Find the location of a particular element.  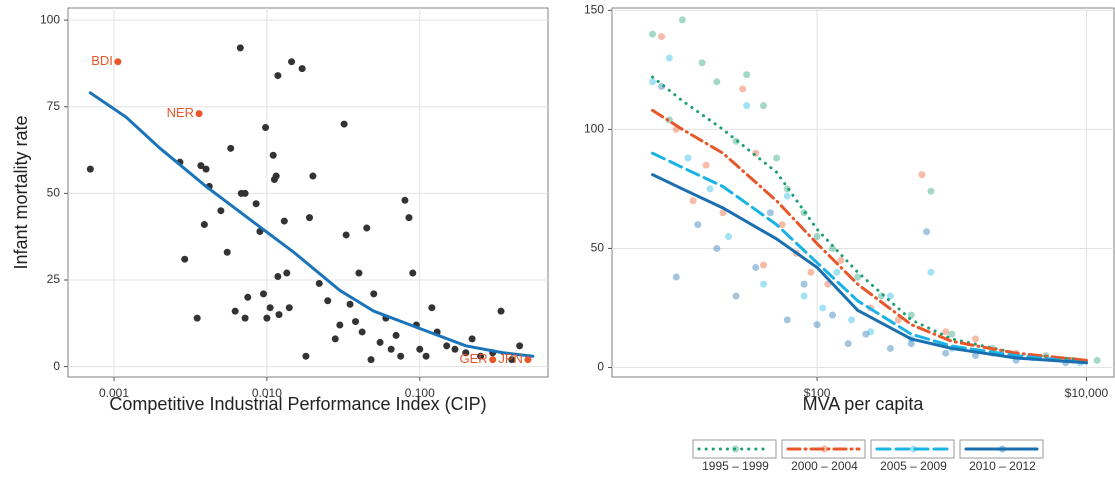

x-tick-label: $10,000 is located at coordinates (1087, 393).